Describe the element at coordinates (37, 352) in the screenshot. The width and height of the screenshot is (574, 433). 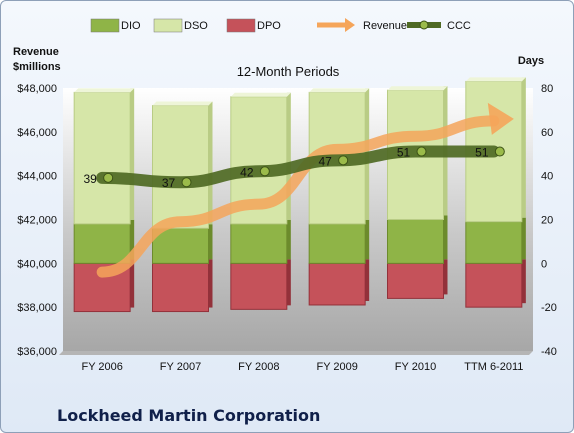
I see `left-tick-label: $36,000` at that location.